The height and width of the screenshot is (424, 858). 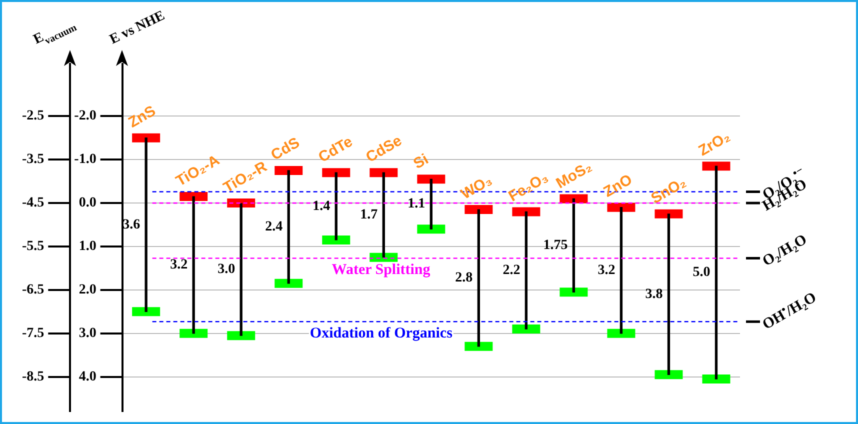 What do you see at coordinates (33, 333) in the screenshot?
I see `y2-tick-label: -7.5` at bounding box center [33, 333].